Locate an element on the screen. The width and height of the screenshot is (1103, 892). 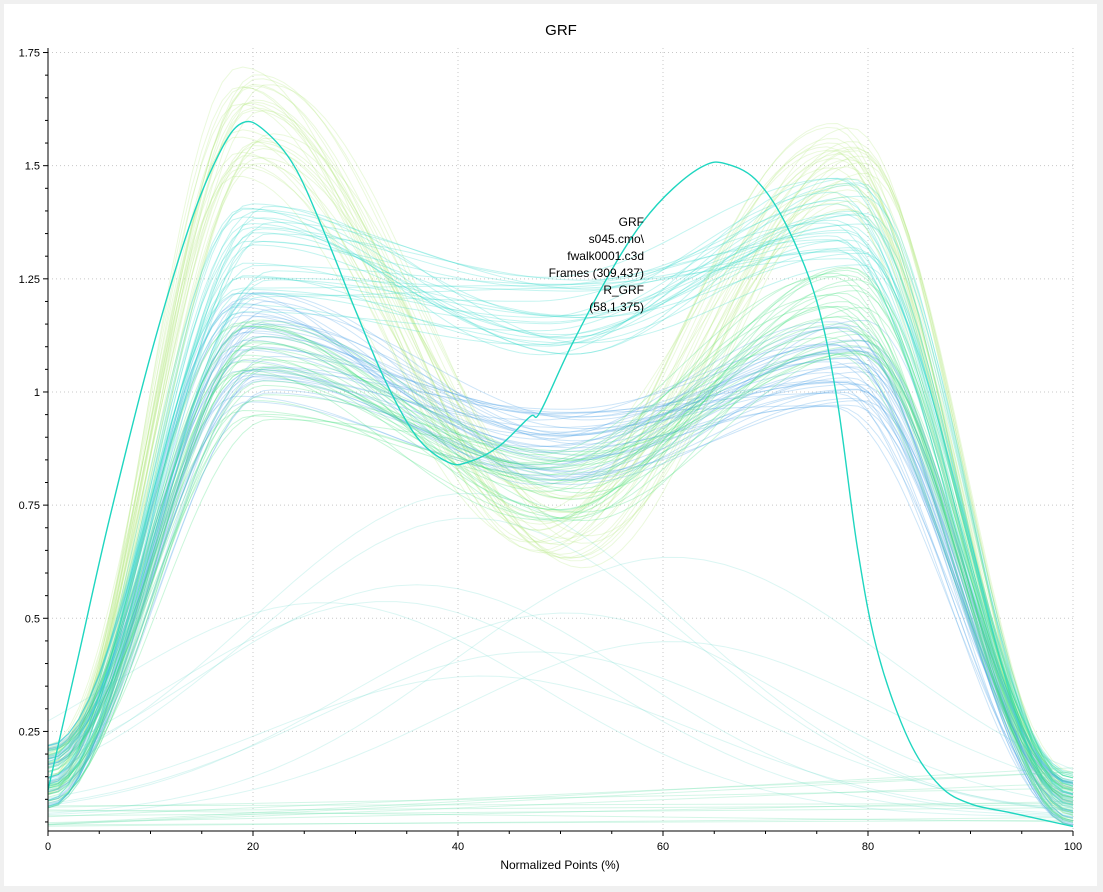
y-tick-label: 0.5 is located at coordinates (32, 619).